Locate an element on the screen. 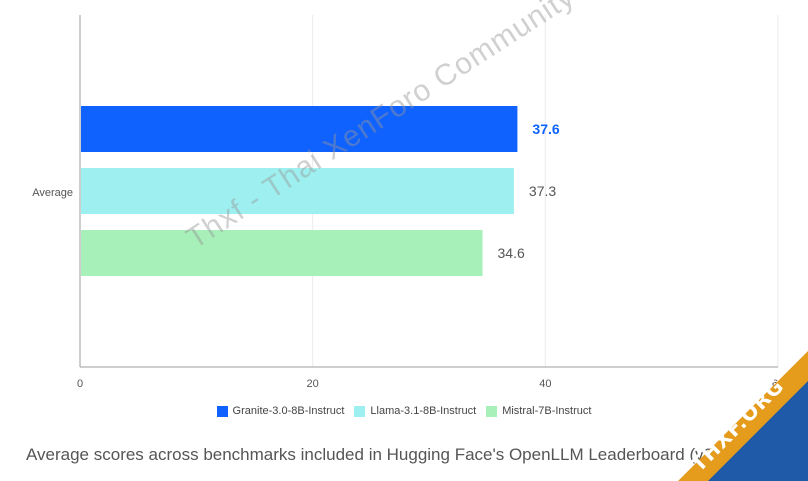 Image resolution: width=808 pixels, height=481 pixels. bar-llama-3-1-8b-instruct is located at coordinates (297, 191).